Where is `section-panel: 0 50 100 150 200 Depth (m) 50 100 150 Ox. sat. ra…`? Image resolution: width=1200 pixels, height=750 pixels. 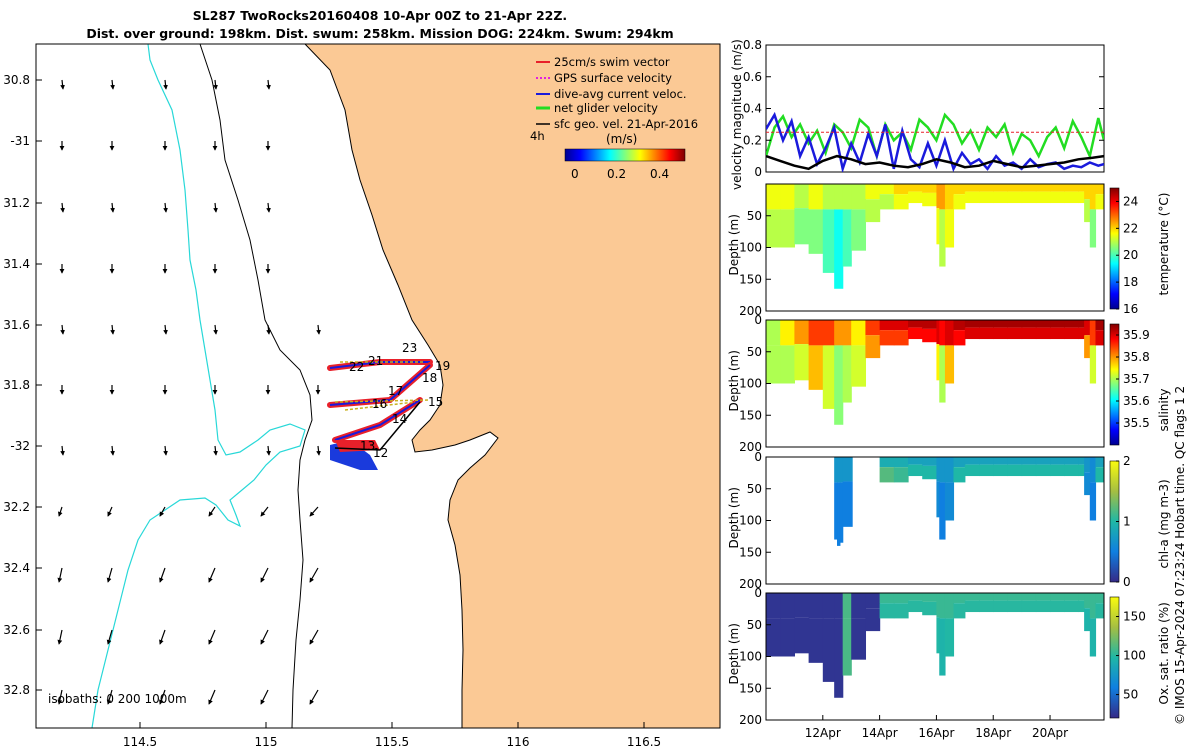 section-panel: 0 50 100 150 200 Depth (m) 50 100 150 Ox. sat. ra… is located at coordinates (949, 663).